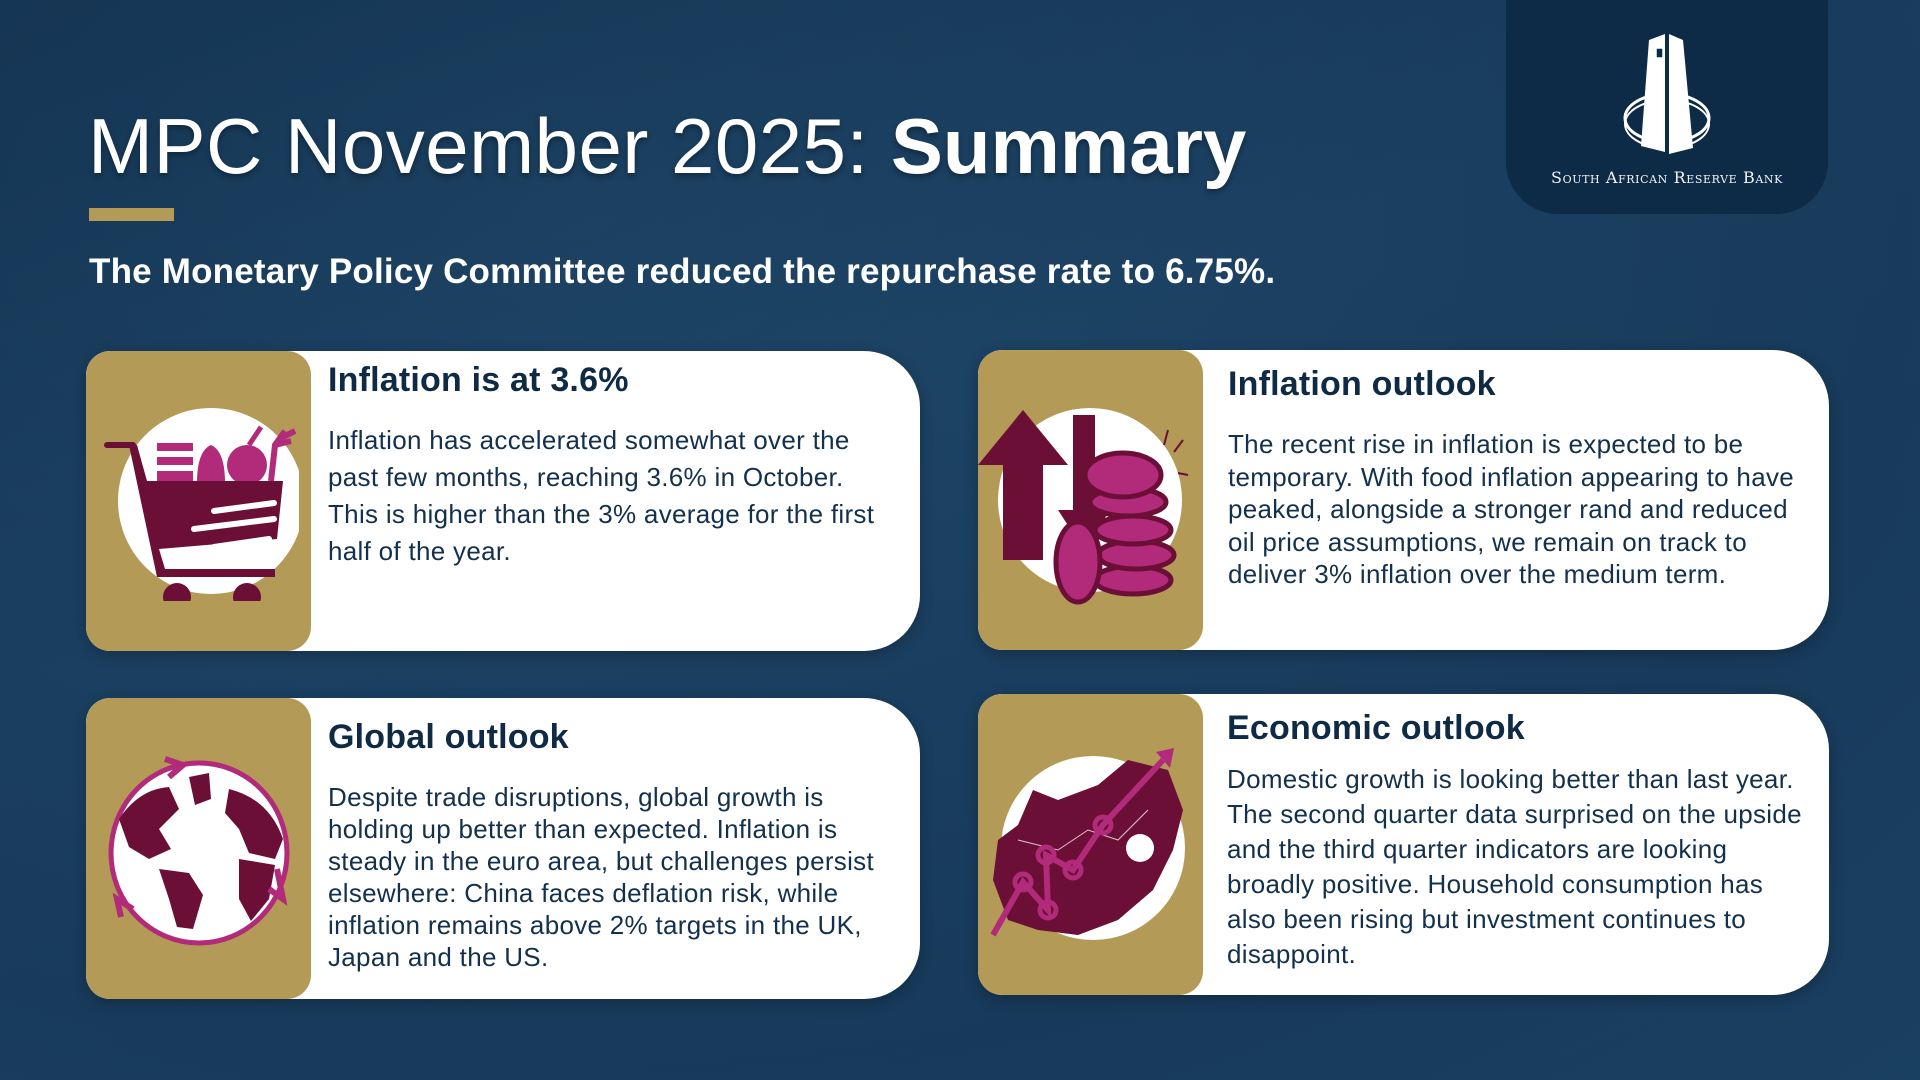 The image size is (1920, 1080). What do you see at coordinates (448, 737) in the screenshot?
I see `card-heading: Global outlook` at bounding box center [448, 737].